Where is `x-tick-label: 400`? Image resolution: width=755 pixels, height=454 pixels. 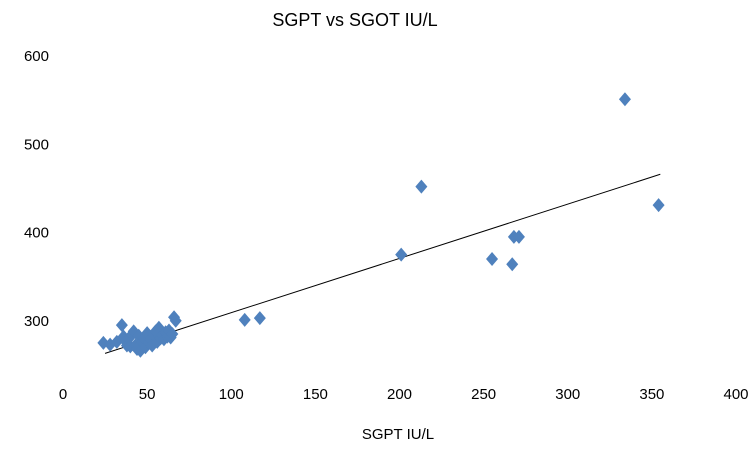
x-tick-label: 400 is located at coordinates (735, 394).